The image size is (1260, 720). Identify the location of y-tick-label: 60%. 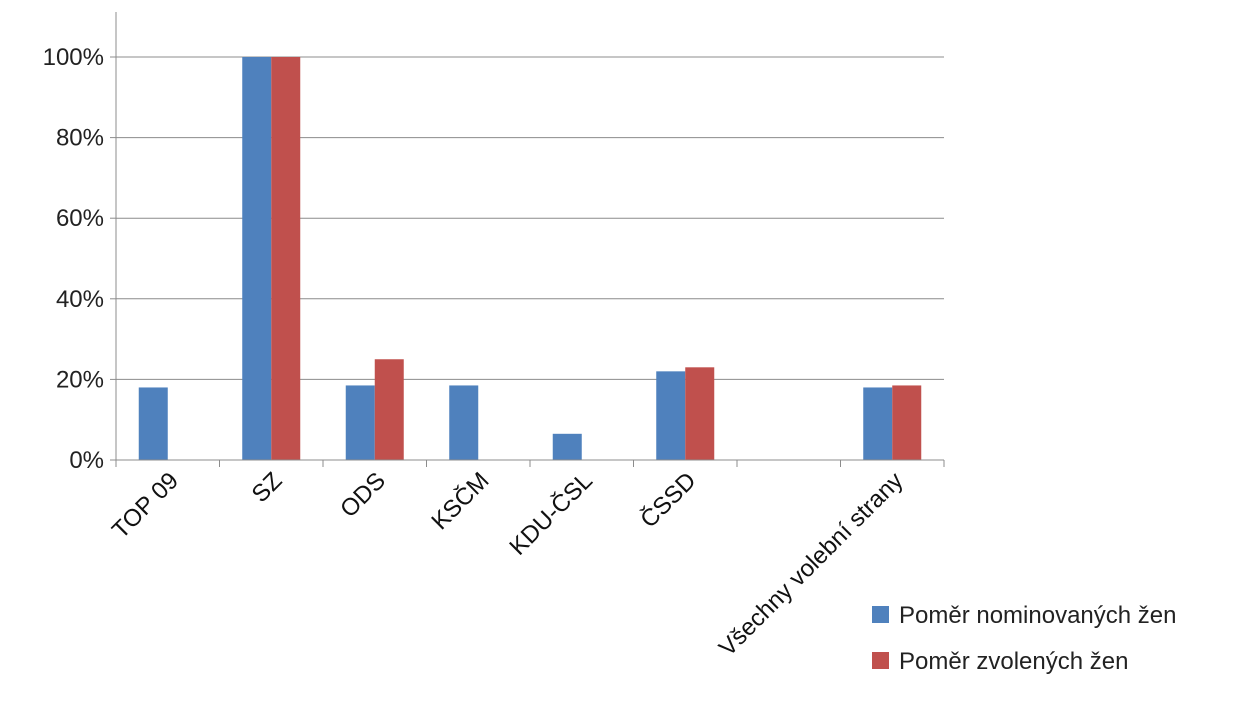
(80, 218).